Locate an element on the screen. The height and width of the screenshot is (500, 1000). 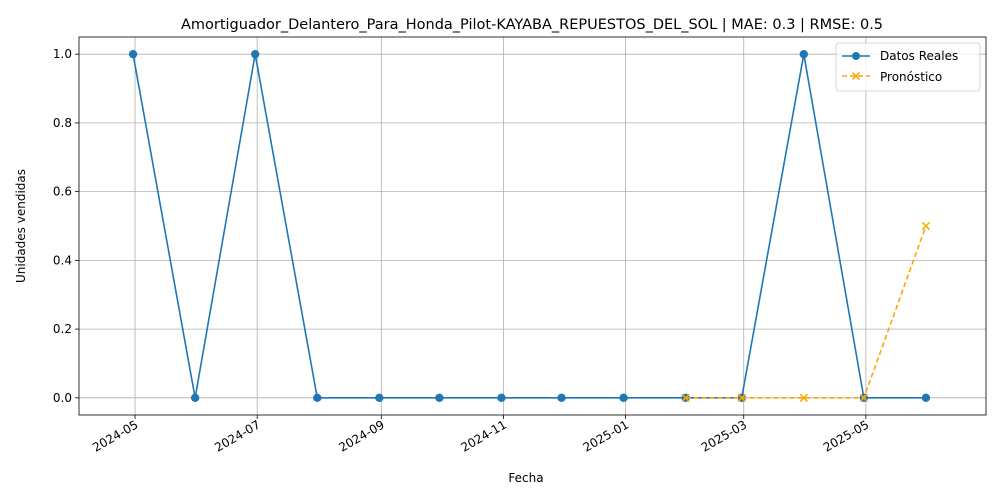
legend-marker-datos-reales is located at coordinates (856, 56).